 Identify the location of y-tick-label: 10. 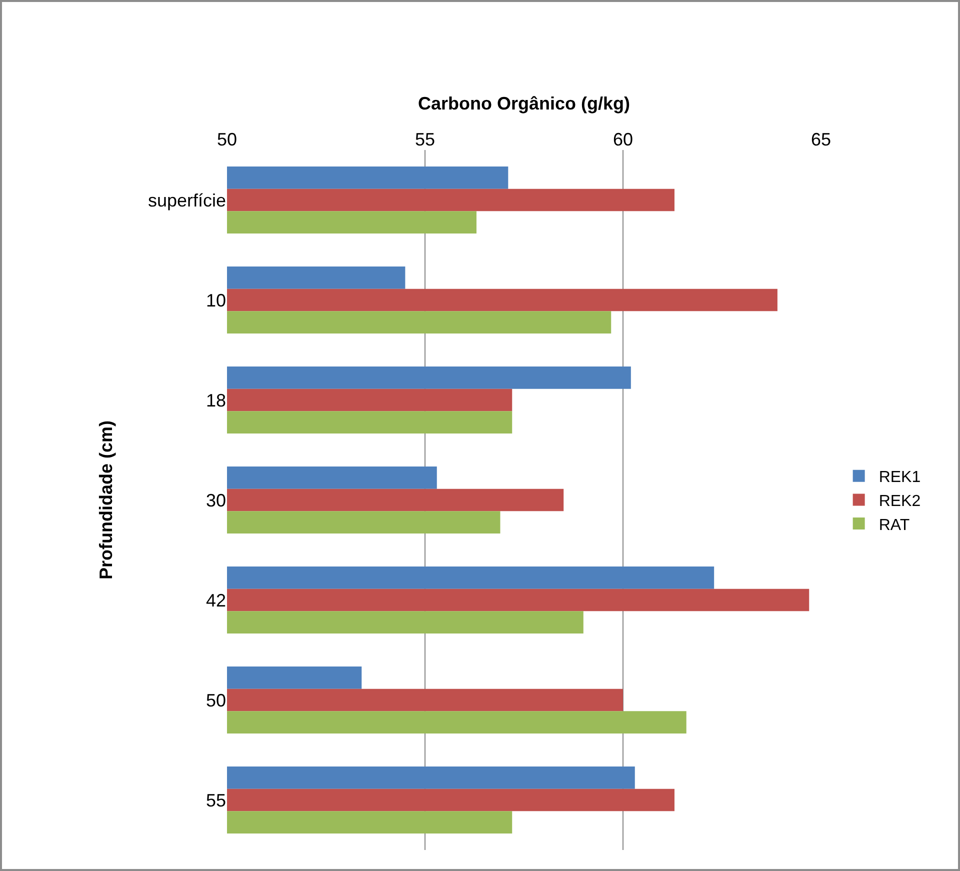
(216, 300).